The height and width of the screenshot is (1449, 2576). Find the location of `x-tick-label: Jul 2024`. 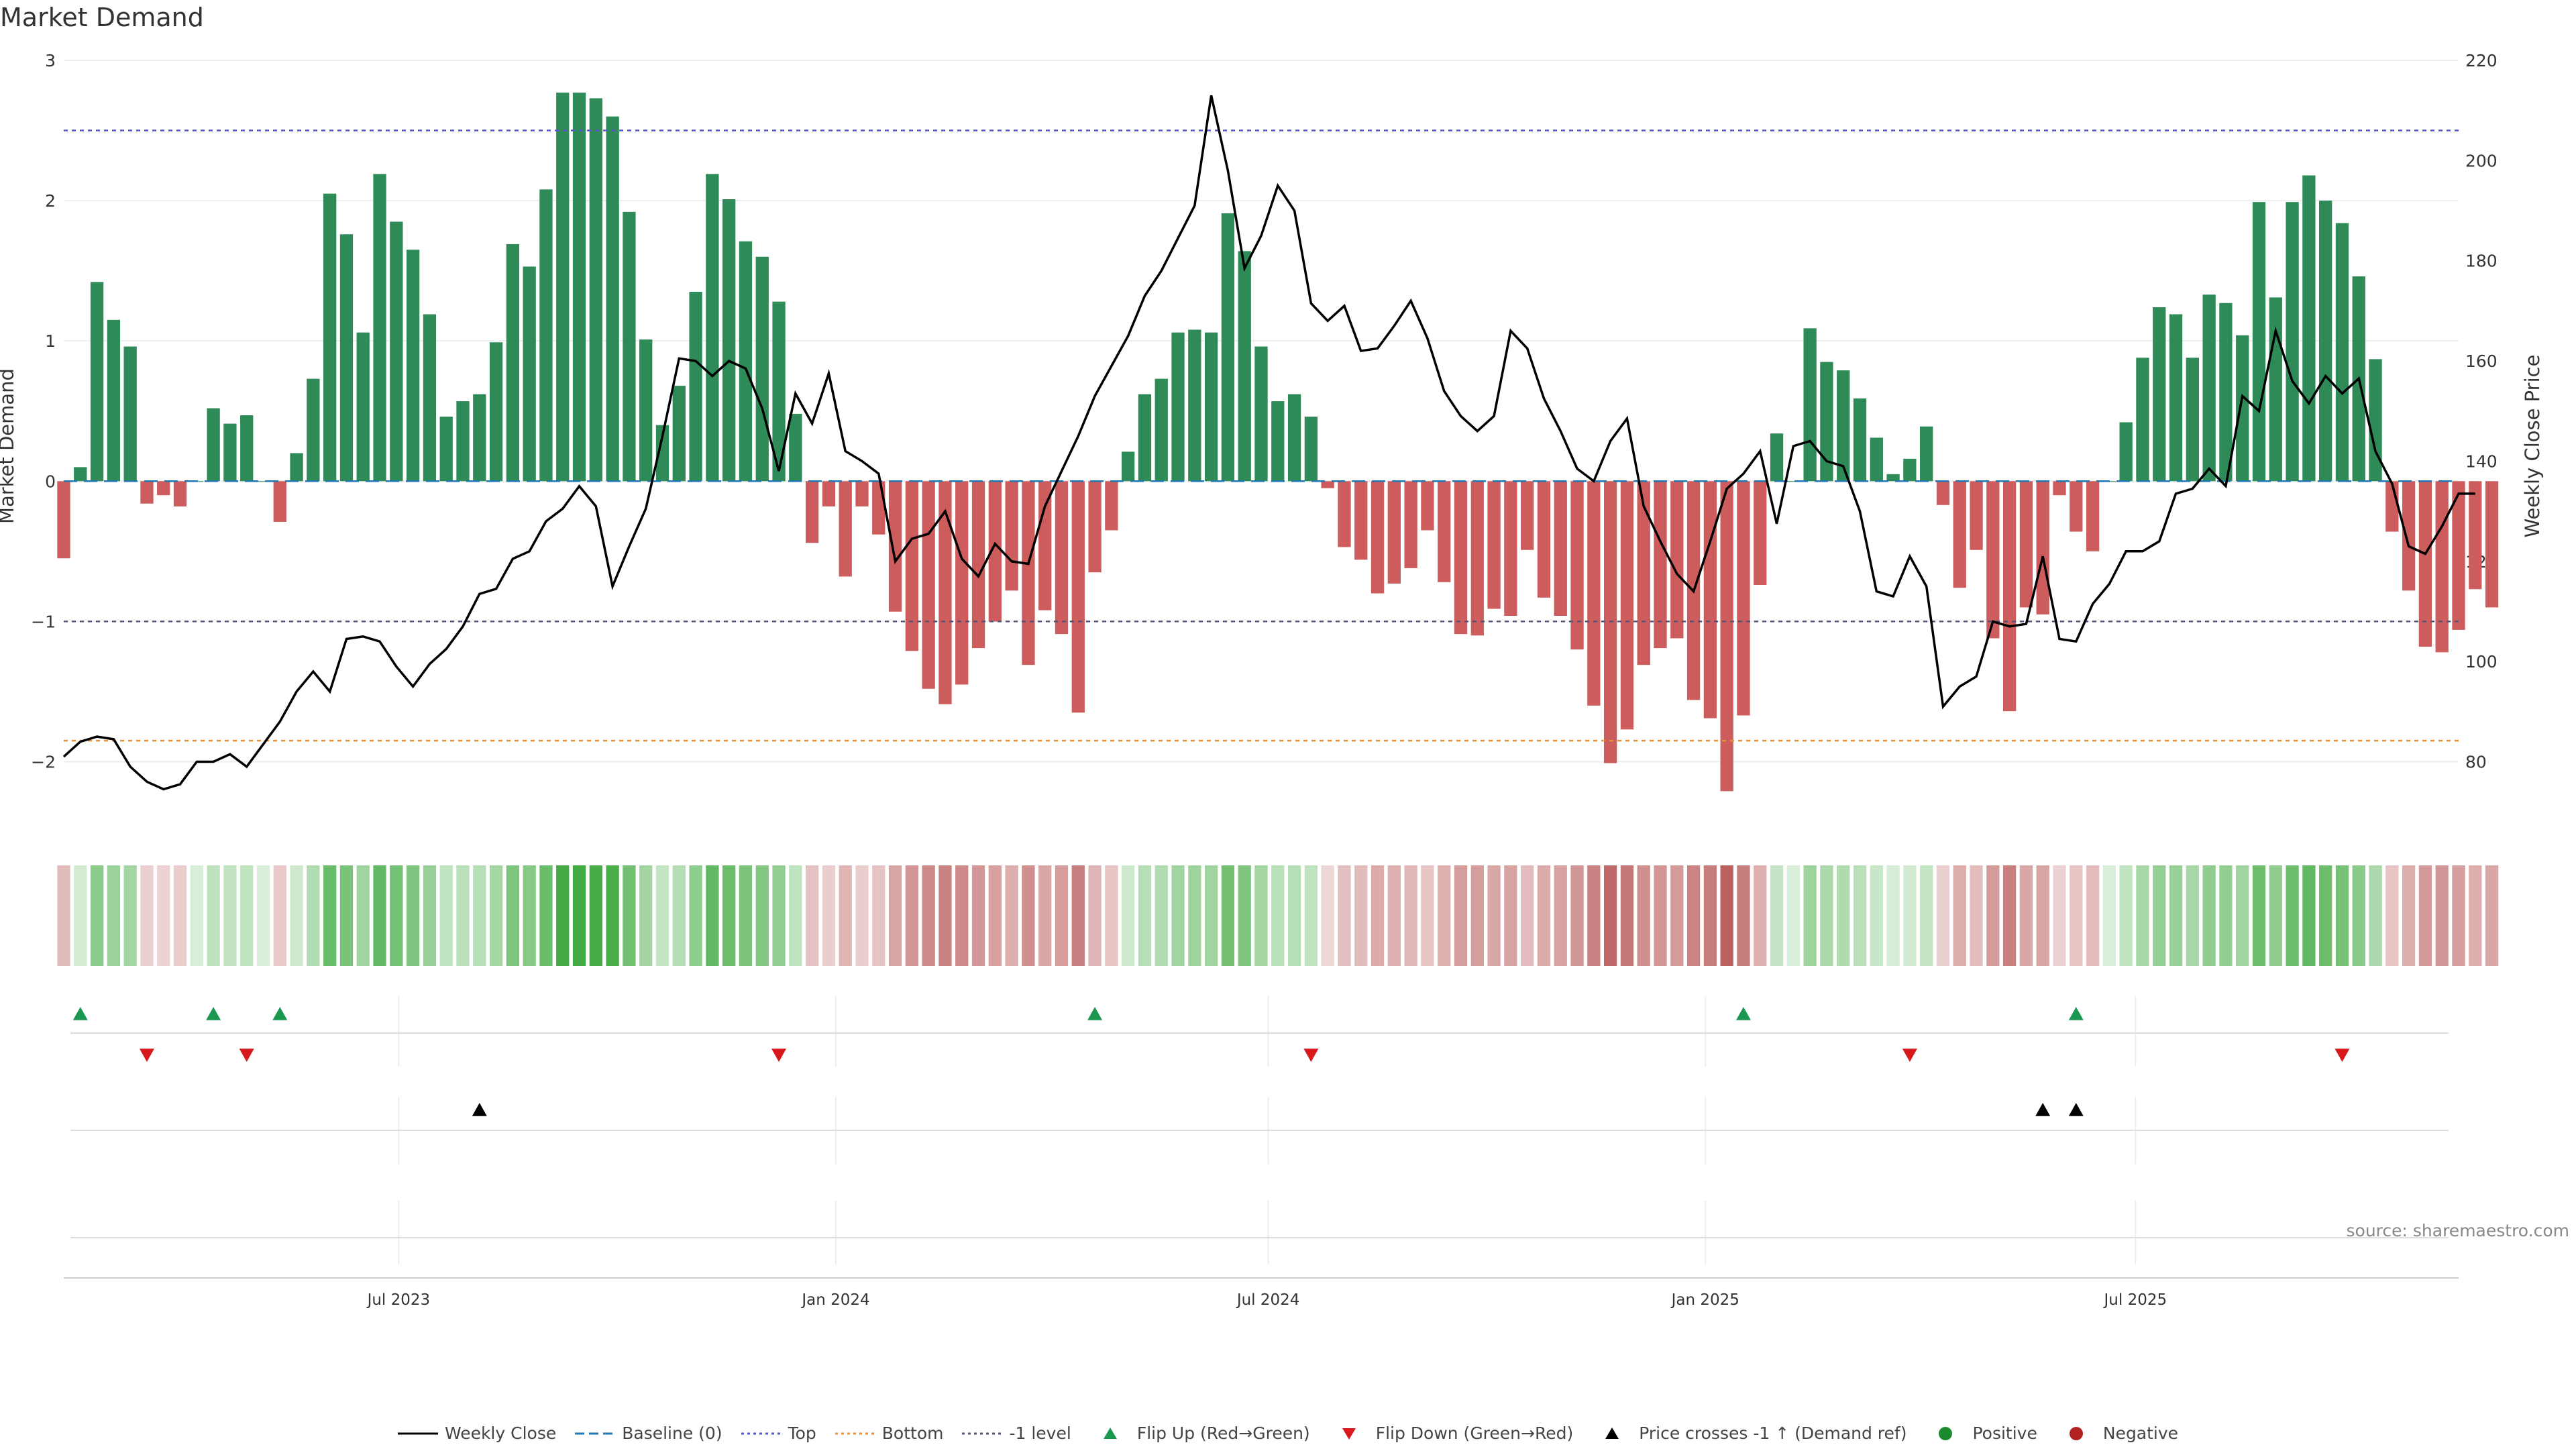

x-tick-label: Jul 2024 is located at coordinates (1268, 1300).